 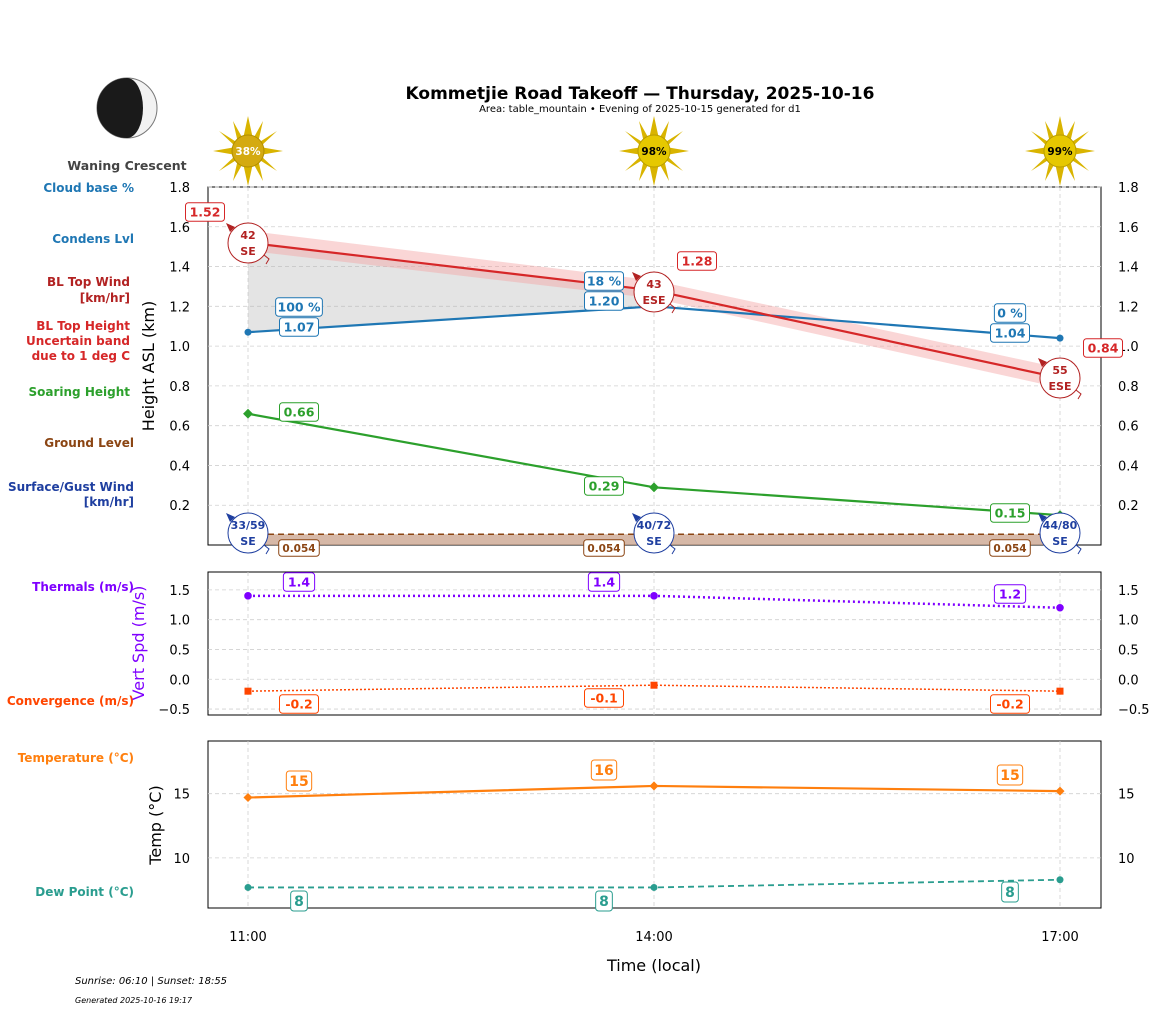 I want to click on surface-wind-arrow, so click(x=230, y=517).